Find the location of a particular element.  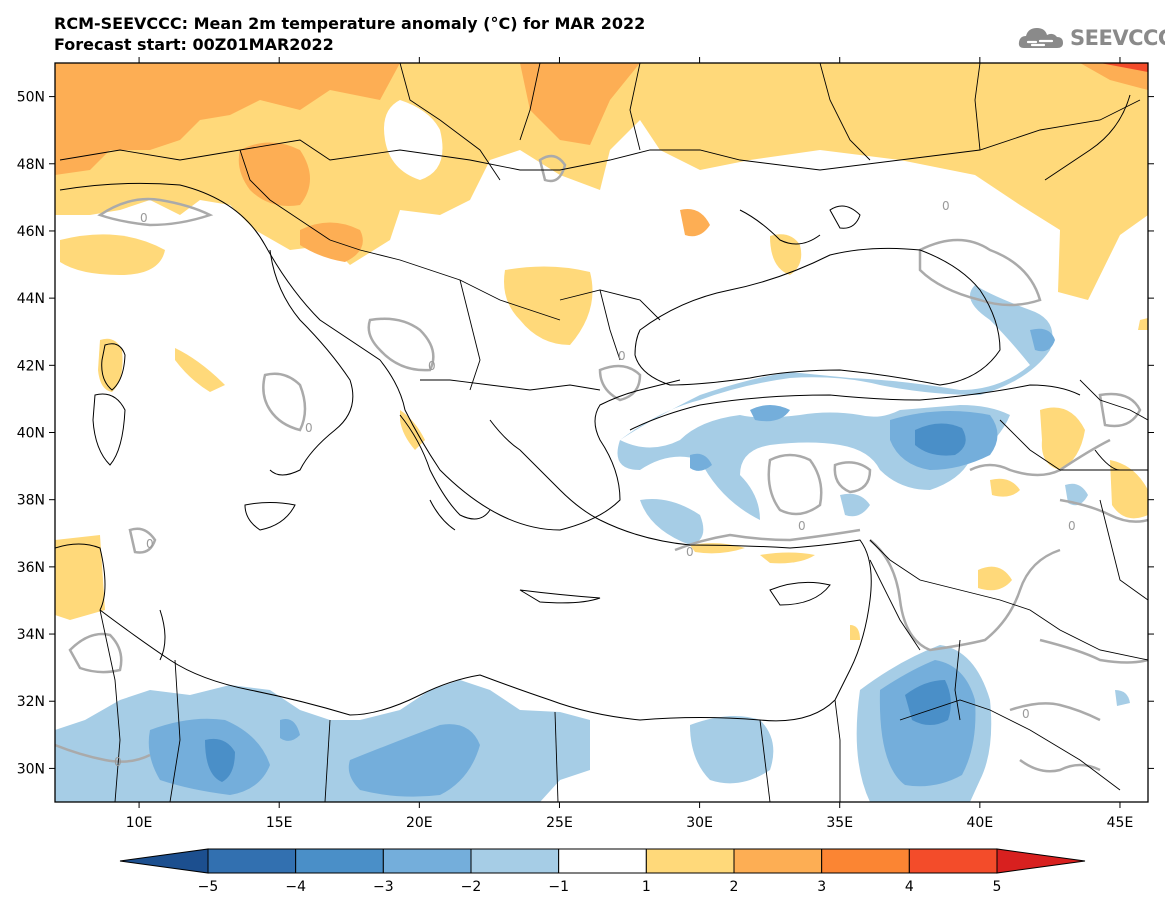

lat-tick-label: 48N is located at coordinates (31, 165).